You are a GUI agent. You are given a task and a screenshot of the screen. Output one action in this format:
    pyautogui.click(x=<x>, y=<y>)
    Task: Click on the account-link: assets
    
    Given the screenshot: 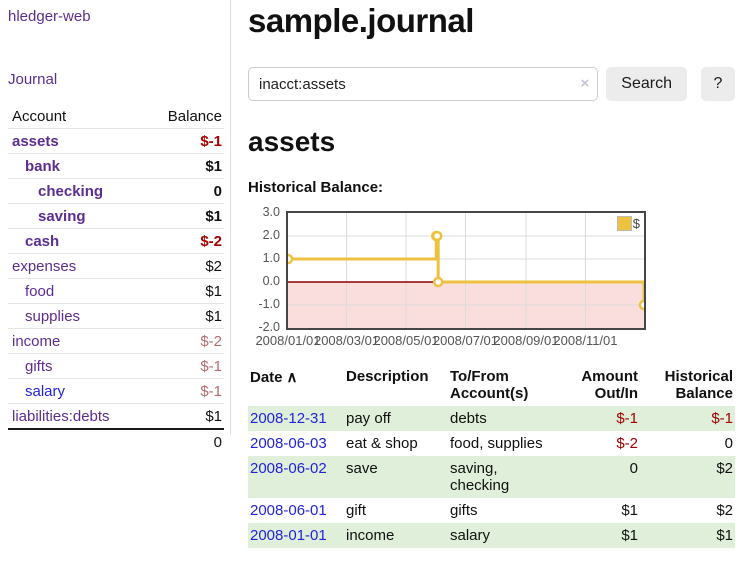 What is the action you would take?
    pyautogui.click(x=35, y=141)
    